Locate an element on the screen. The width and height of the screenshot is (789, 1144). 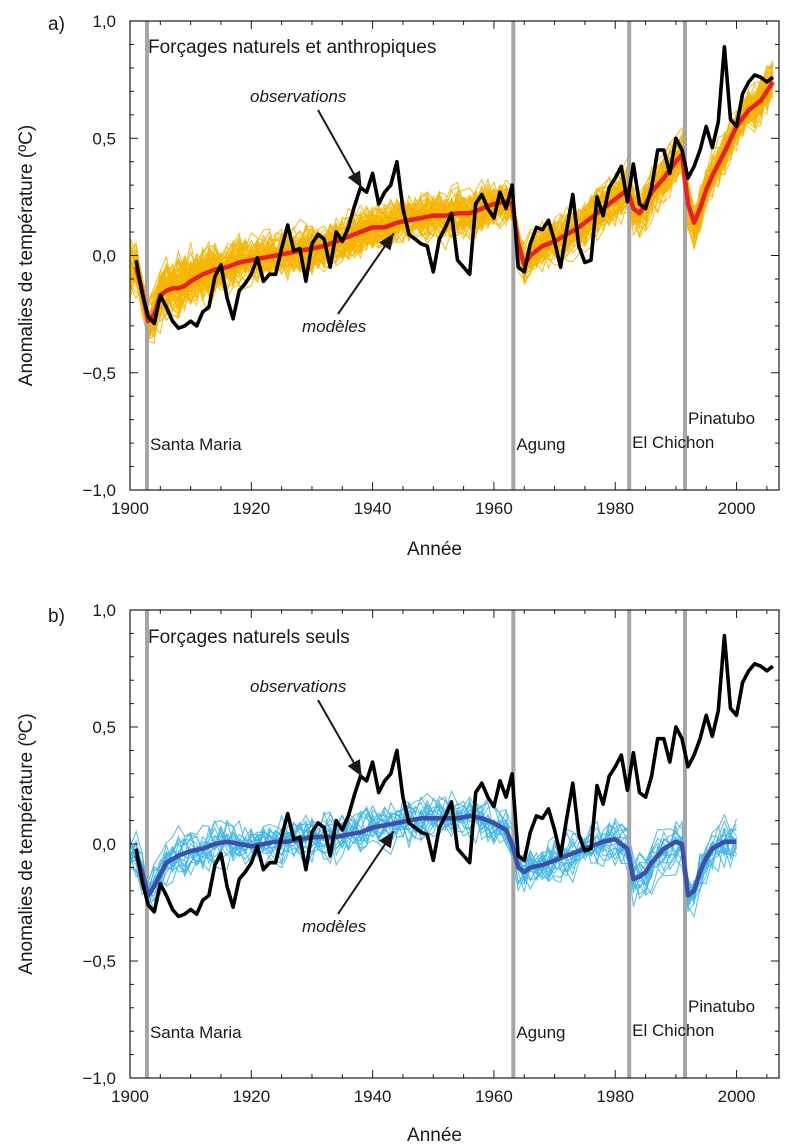
model-mean-line is located at coordinates (435, 855).